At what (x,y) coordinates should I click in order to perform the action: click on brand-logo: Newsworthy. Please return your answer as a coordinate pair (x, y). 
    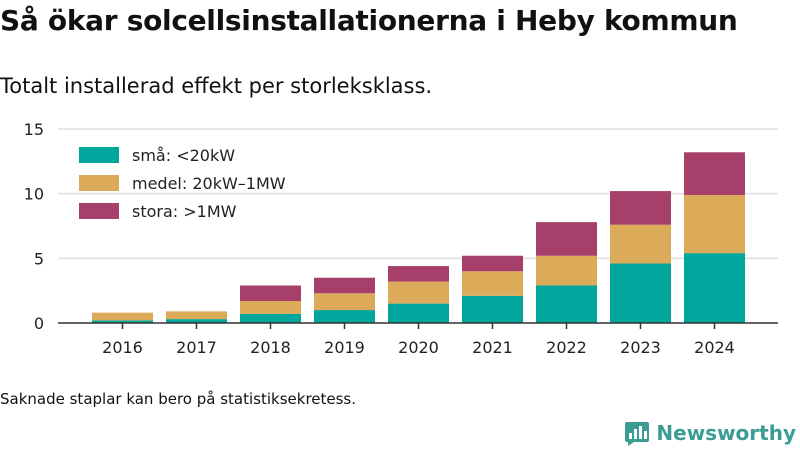
    Looking at the image, I should click on (710, 433).